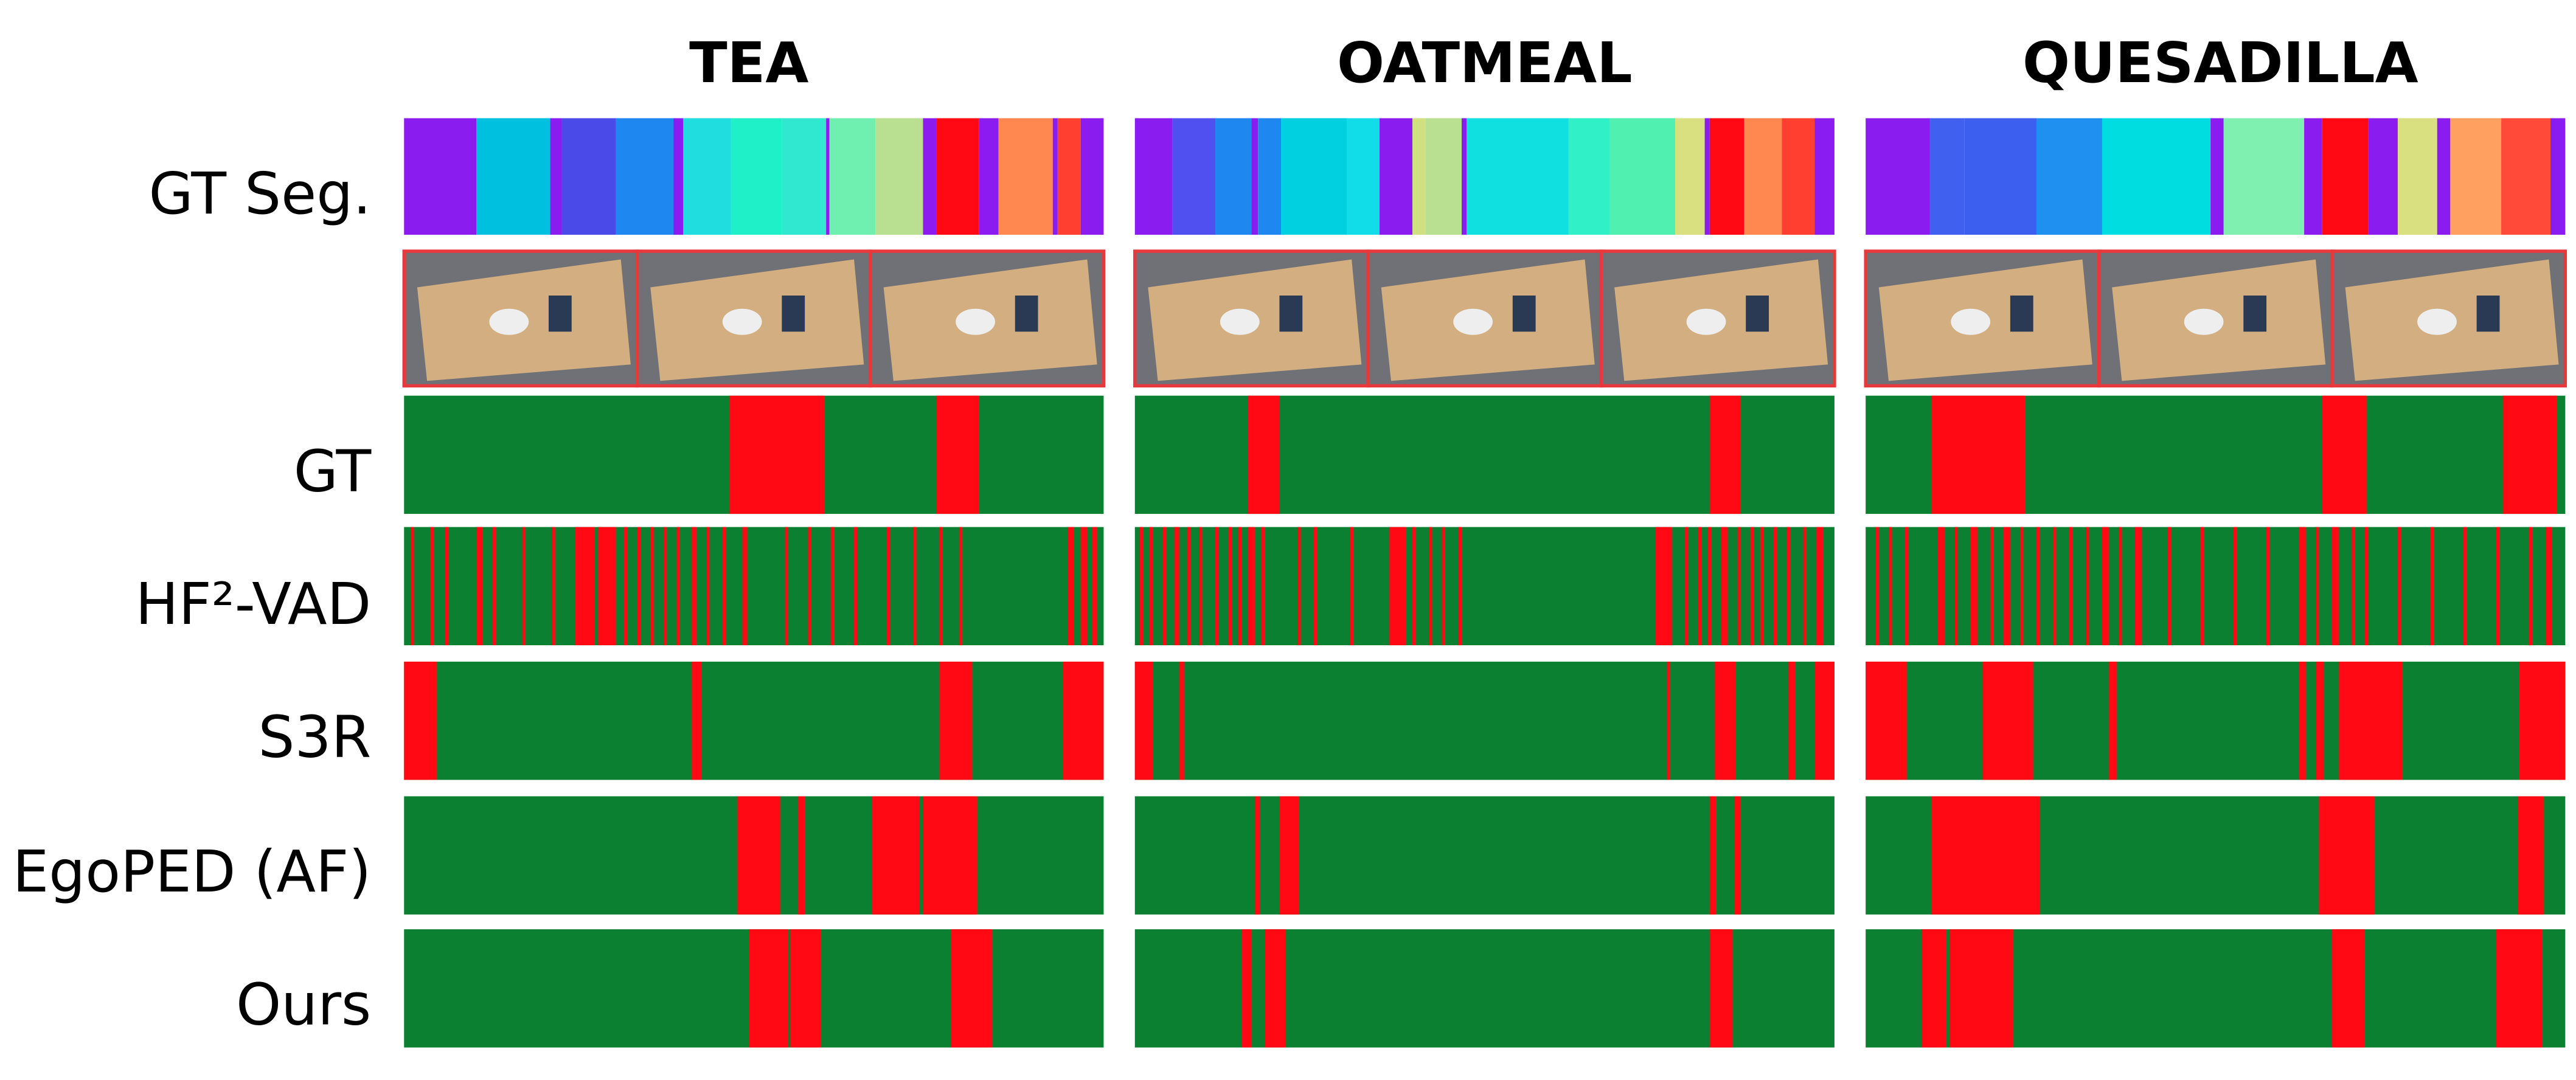 Image resolution: width=2576 pixels, height=1080 pixels. Describe the element at coordinates (192, 872) in the screenshot. I see `row-label: EgoPED (AF)` at that location.